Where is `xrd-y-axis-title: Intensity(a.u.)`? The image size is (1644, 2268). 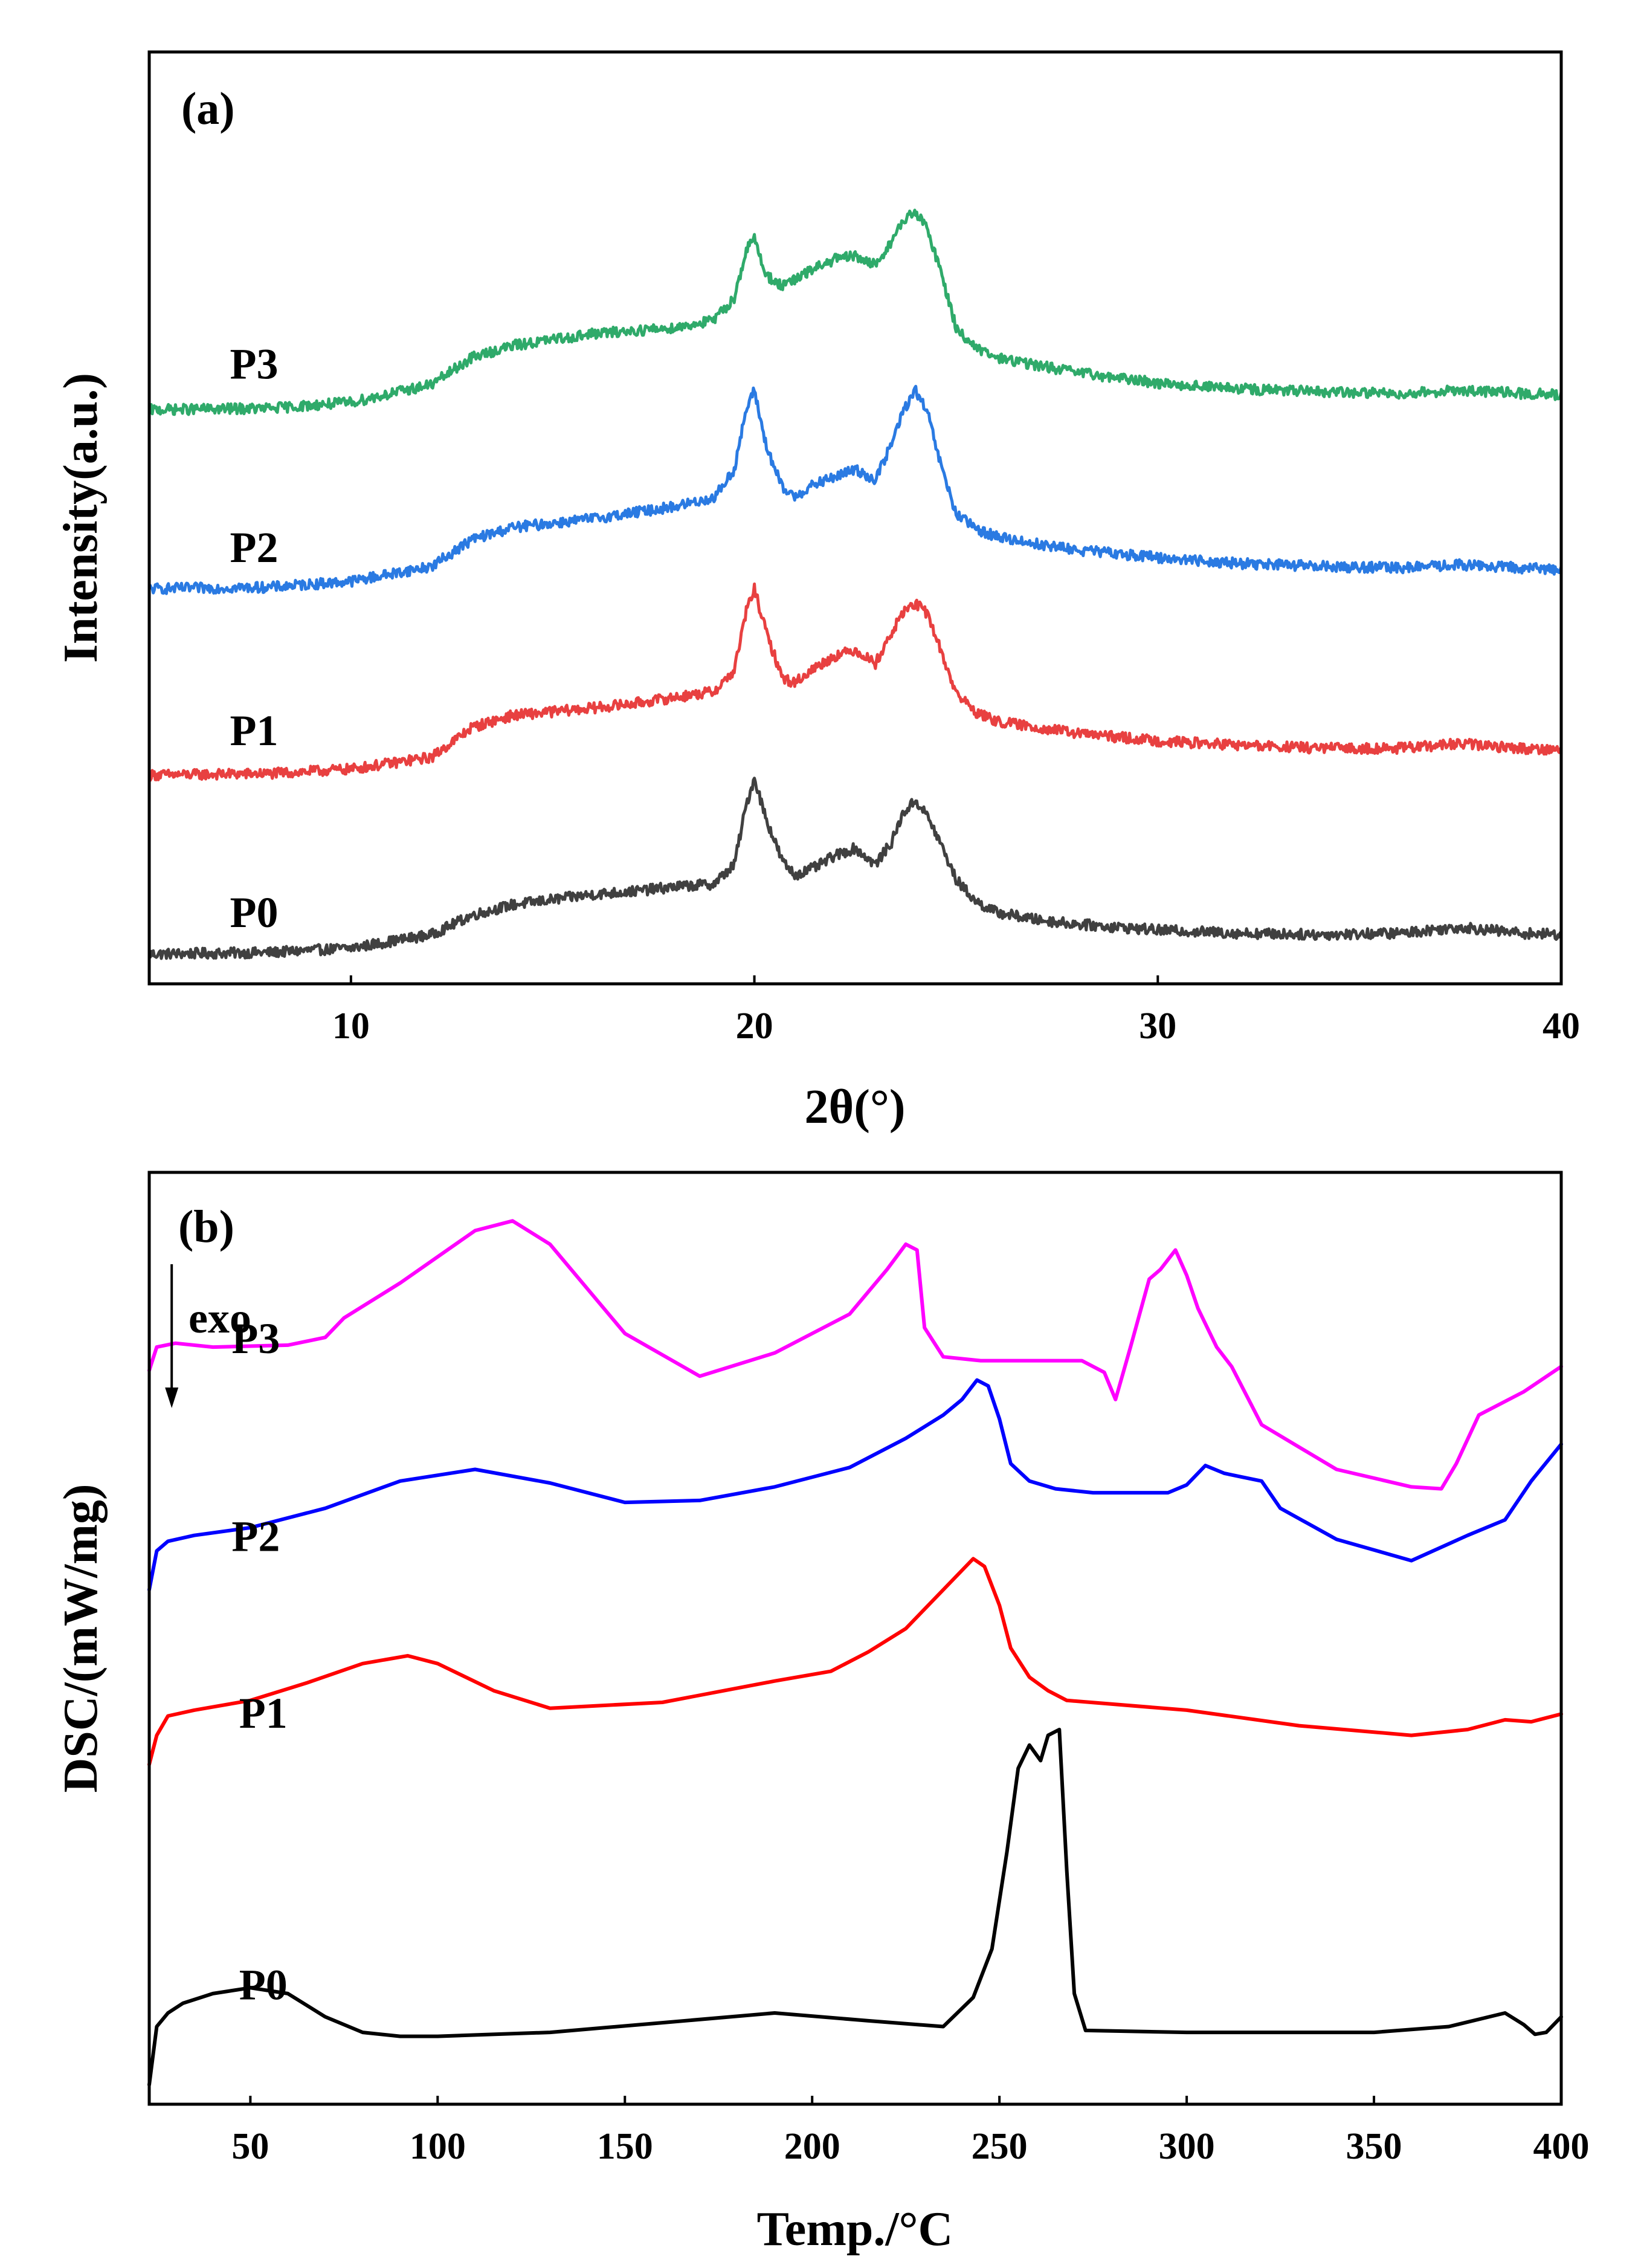 xrd-y-axis-title: Intensity(a.u.) is located at coordinates (81, 518).